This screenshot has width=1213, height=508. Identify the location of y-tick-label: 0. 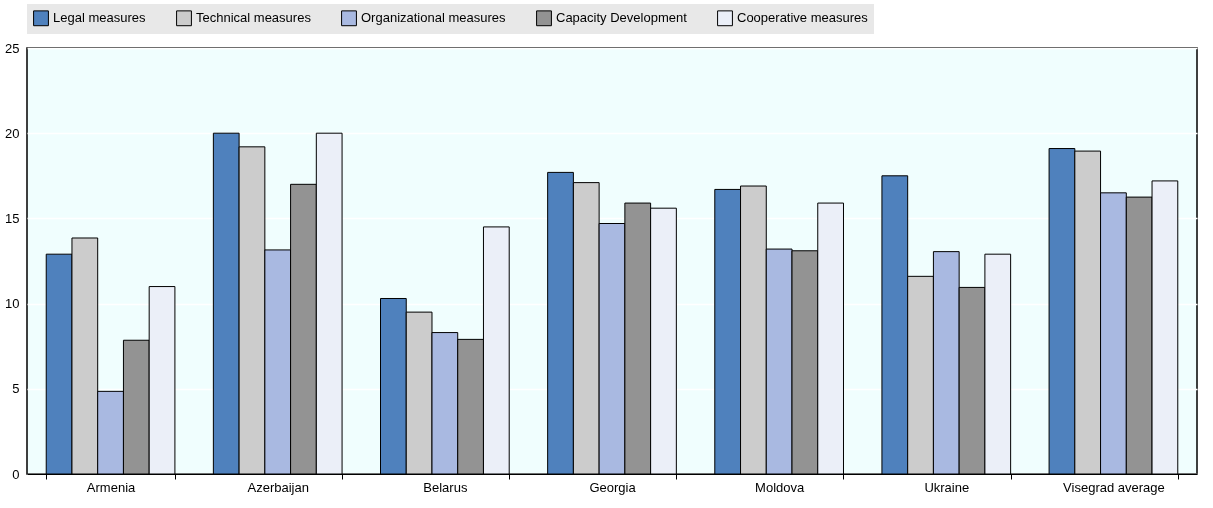
(16, 474).